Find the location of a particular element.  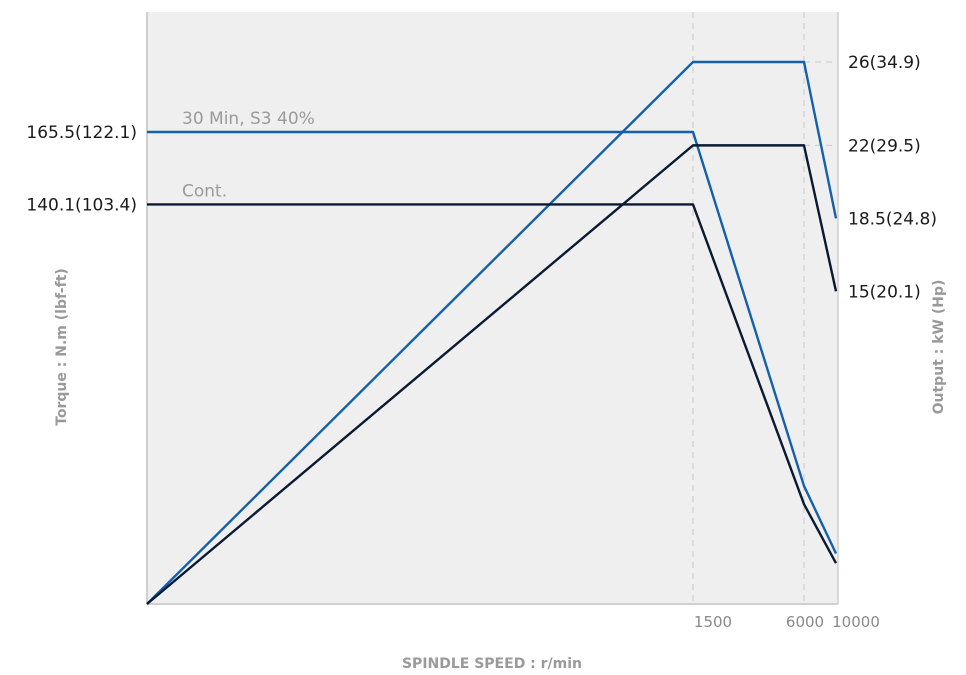

y-axis-title-right: Output : kW (Hp) is located at coordinates (939, 347).